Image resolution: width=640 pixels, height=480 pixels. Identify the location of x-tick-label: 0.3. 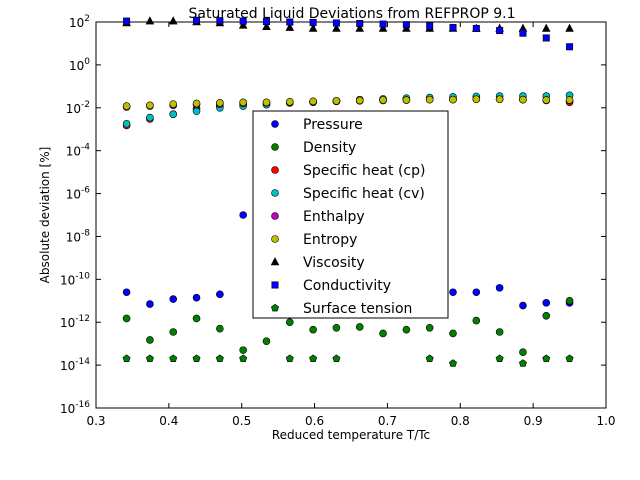
(95, 421).